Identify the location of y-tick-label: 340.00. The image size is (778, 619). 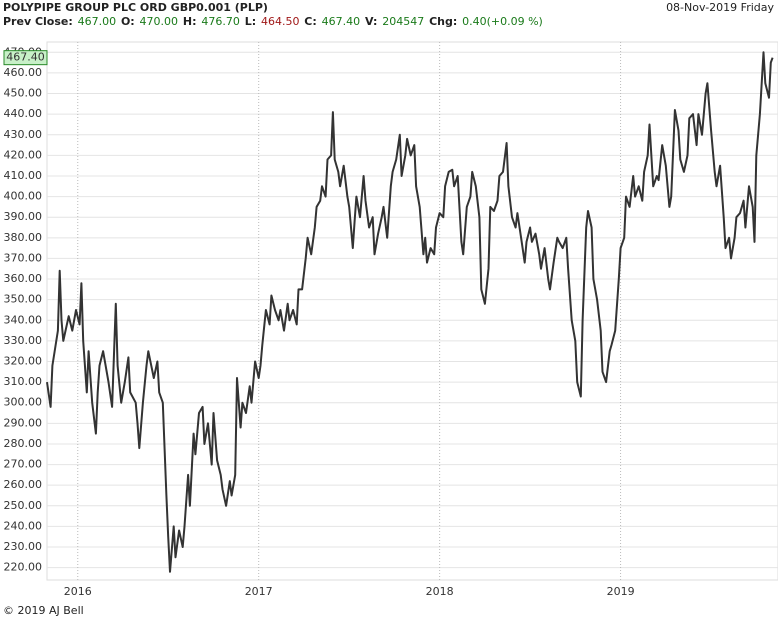
(23, 319).